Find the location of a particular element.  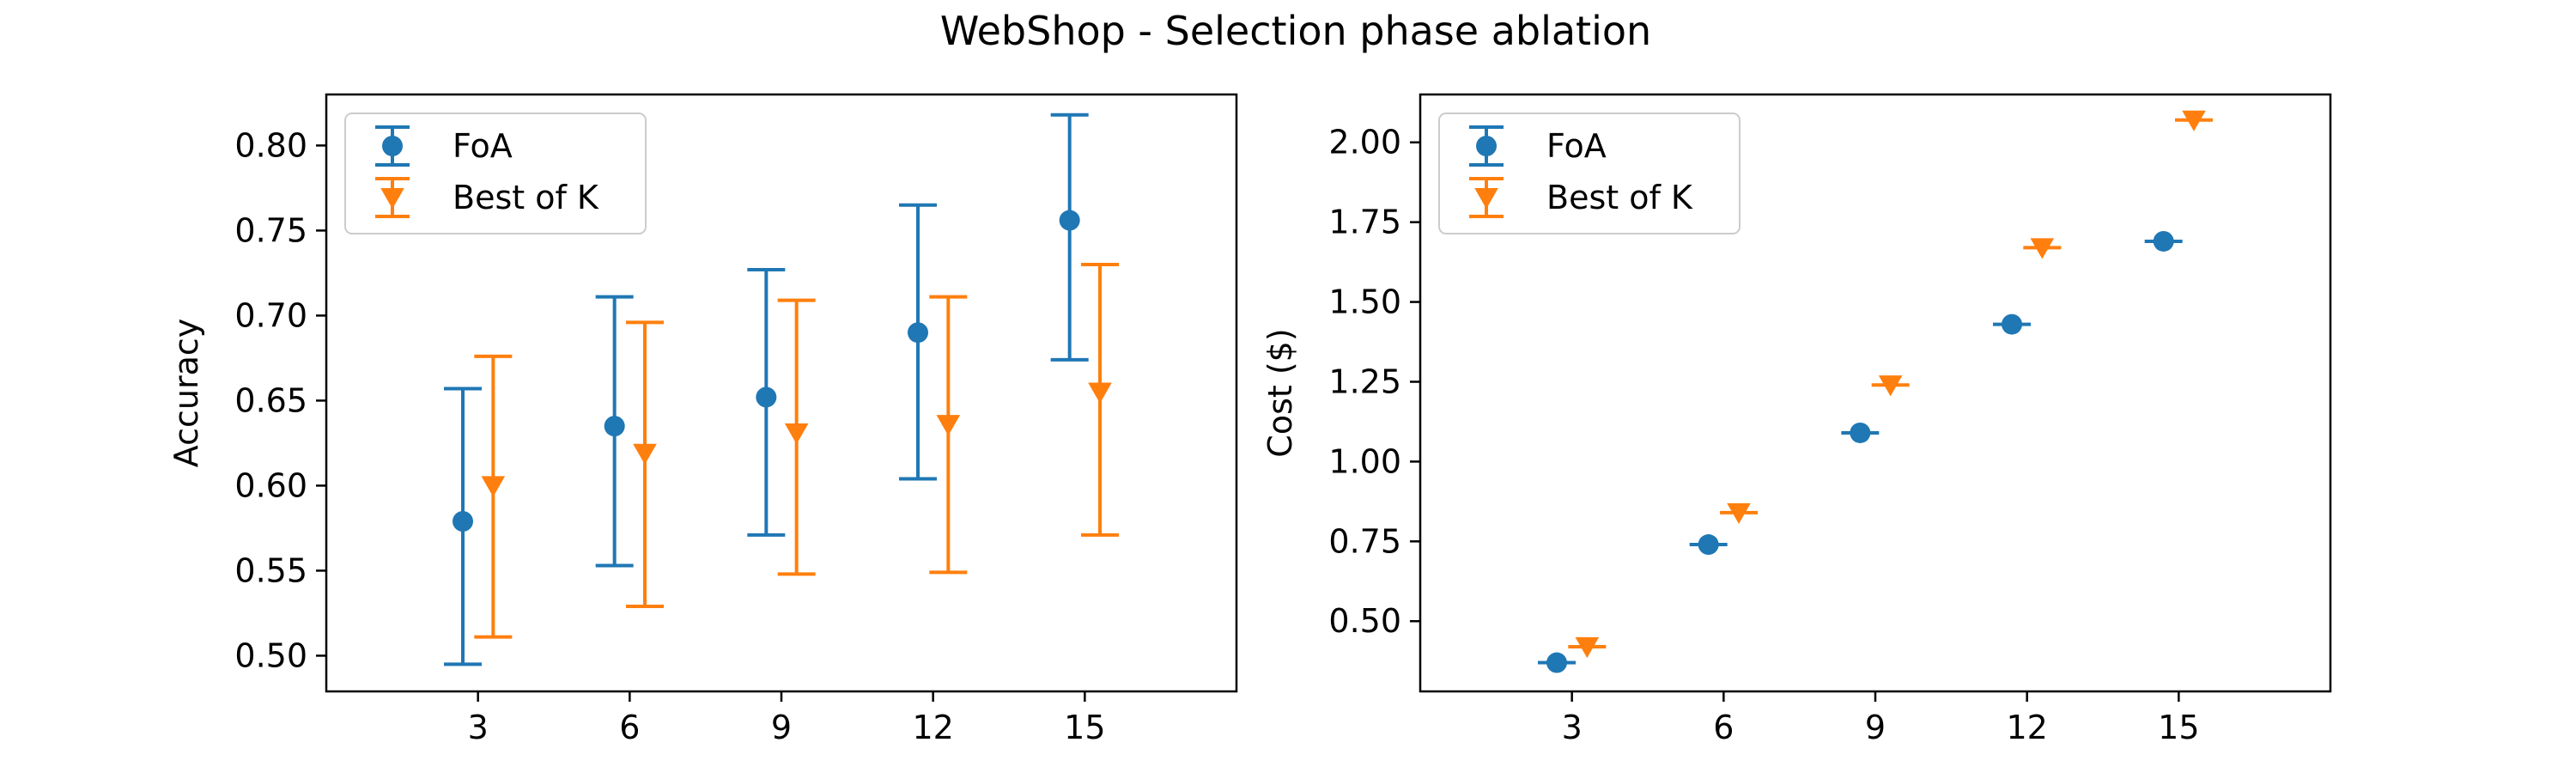

y-axis-label: Accuracy is located at coordinates (186, 393).